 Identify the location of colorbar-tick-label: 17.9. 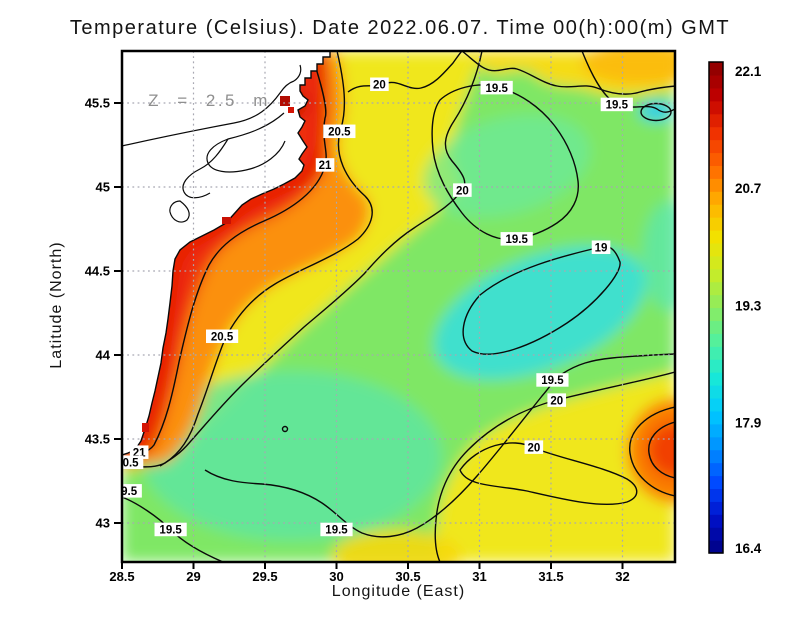
(748, 422).